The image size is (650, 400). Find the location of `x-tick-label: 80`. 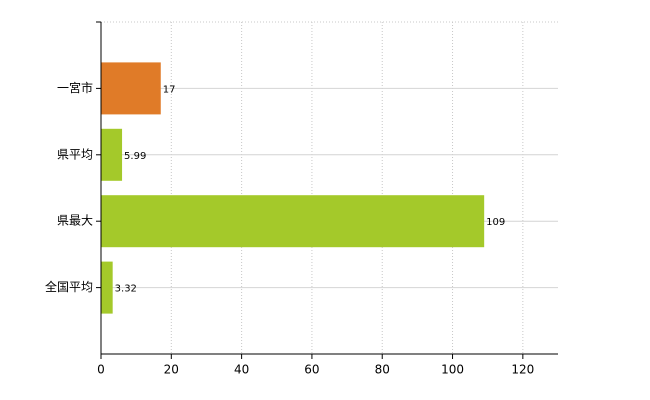

x-tick-label: 80 is located at coordinates (382, 370).